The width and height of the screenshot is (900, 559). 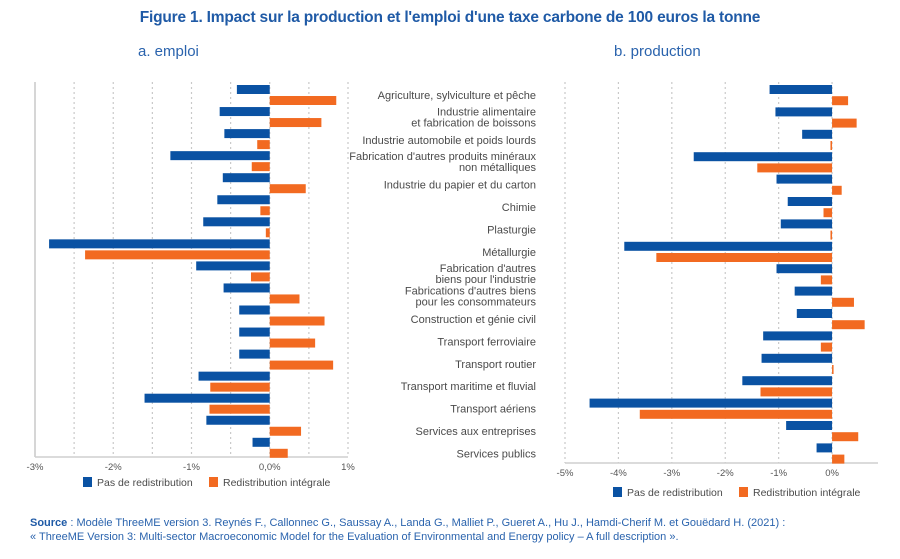 I want to click on category-label: Construction et génie civil, so click(x=473, y=320).